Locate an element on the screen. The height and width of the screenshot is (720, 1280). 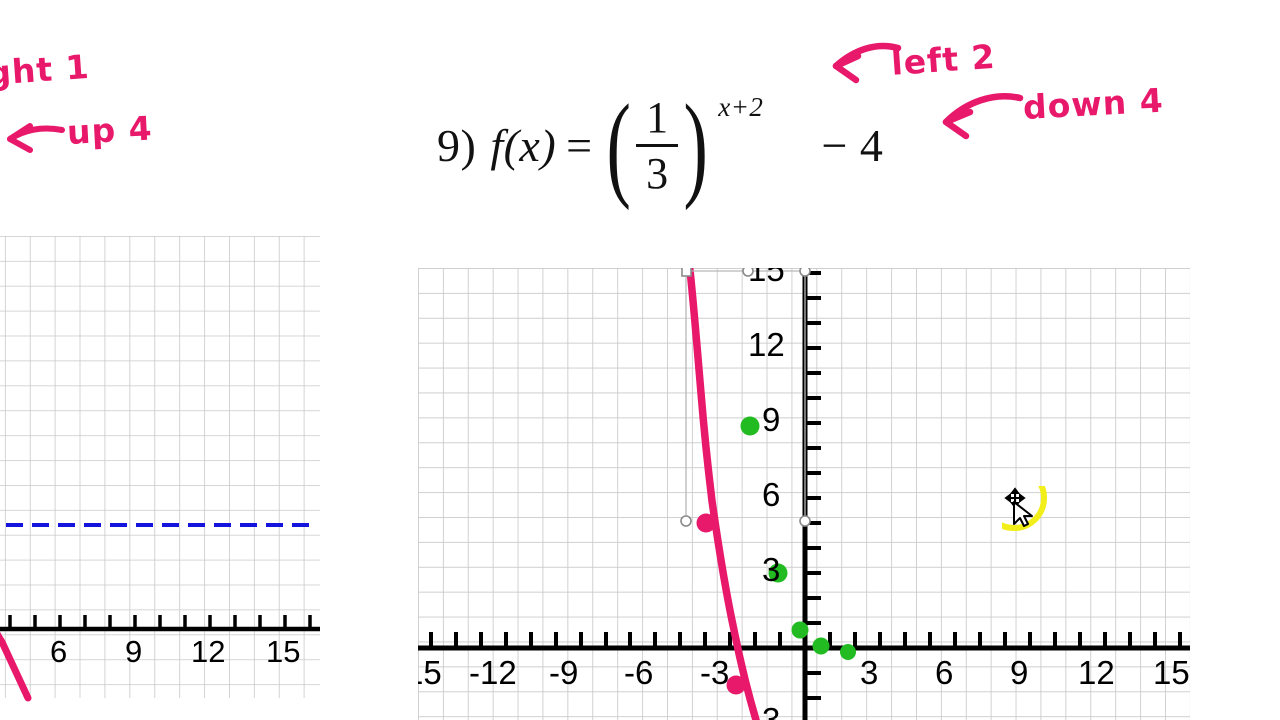
left-xlabel-6: 6 is located at coordinates (59, 651).